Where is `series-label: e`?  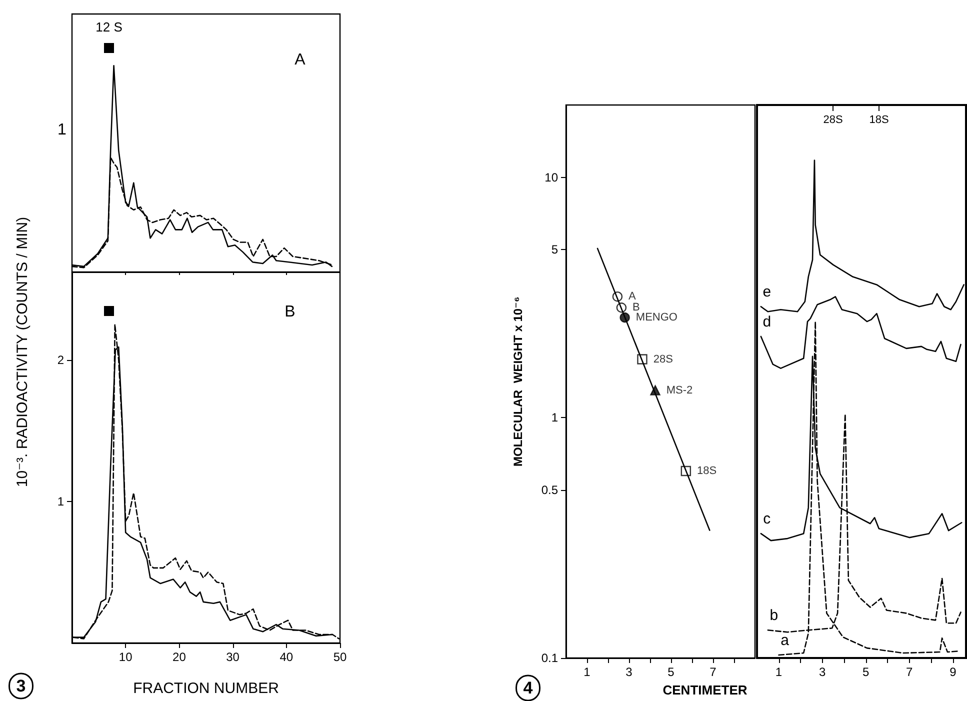
series-label: e is located at coordinates (767, 292).